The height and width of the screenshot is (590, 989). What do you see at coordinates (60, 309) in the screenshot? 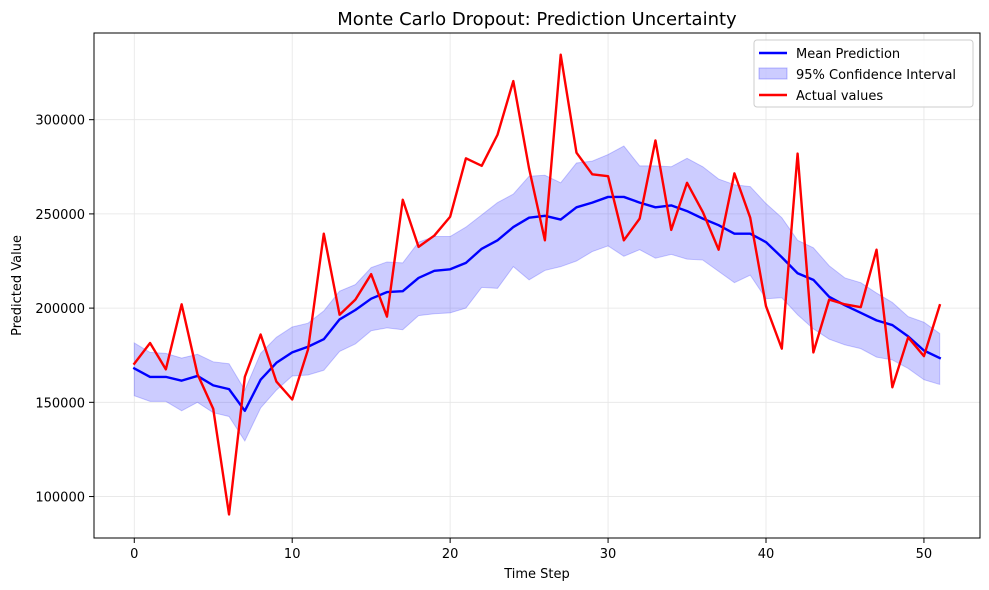
I see `y-tick-label: 200000` at bounding box center [60, 309].